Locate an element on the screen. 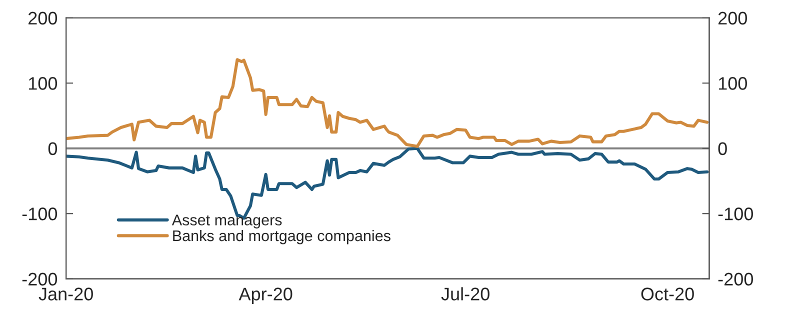  y-tick-label: -100 is located at coordinates (40, 214).